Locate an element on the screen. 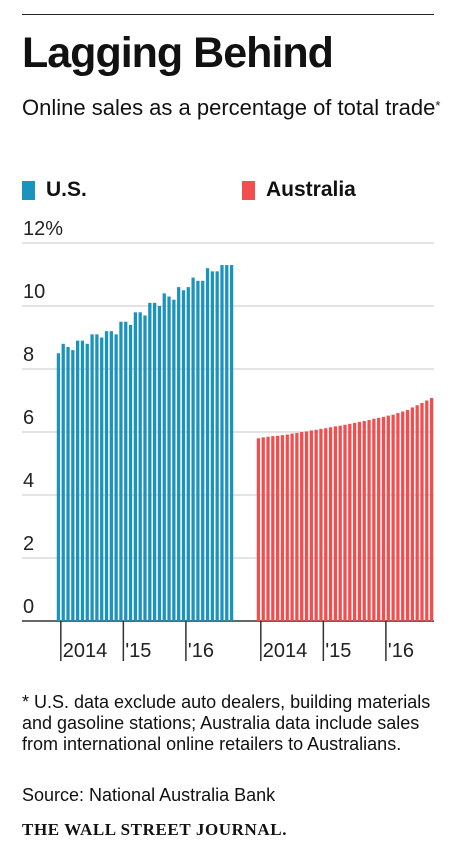  legend-entry-us: U.S. is located at coordinates (54, 190).